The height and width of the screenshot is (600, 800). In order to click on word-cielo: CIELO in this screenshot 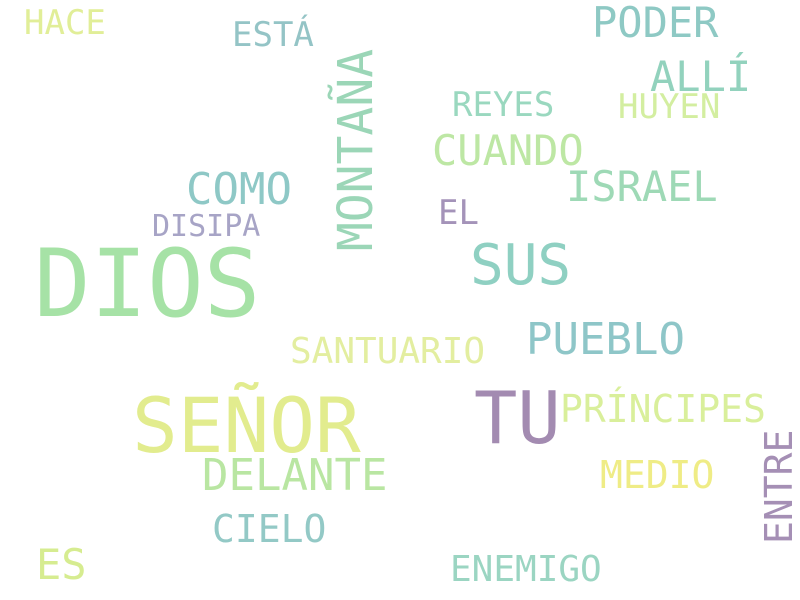, I will do `click(269, 529)`.